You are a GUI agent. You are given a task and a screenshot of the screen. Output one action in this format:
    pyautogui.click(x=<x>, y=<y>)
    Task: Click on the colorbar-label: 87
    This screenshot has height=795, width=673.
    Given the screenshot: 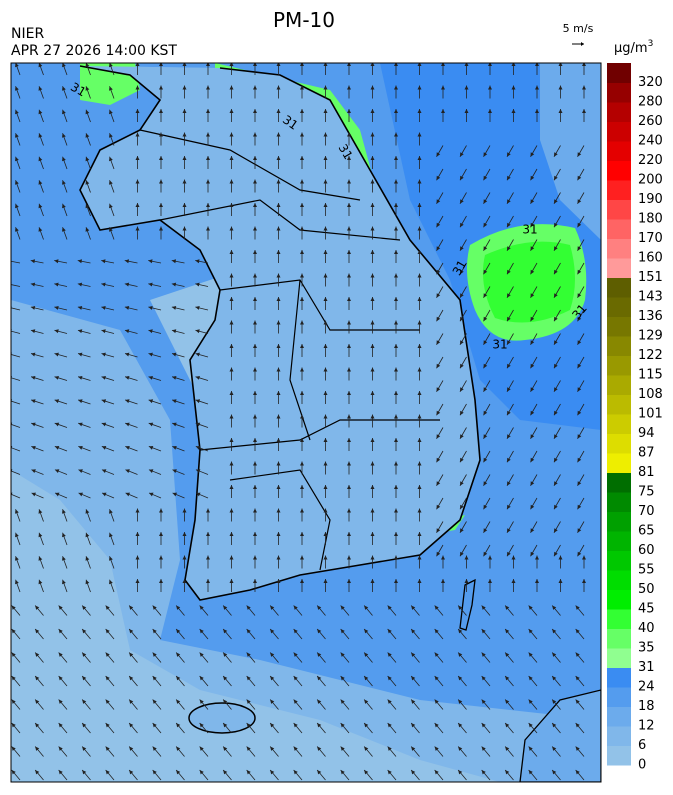 What is the action you would take?
    pyautogui.click(x=646, y=453)
    